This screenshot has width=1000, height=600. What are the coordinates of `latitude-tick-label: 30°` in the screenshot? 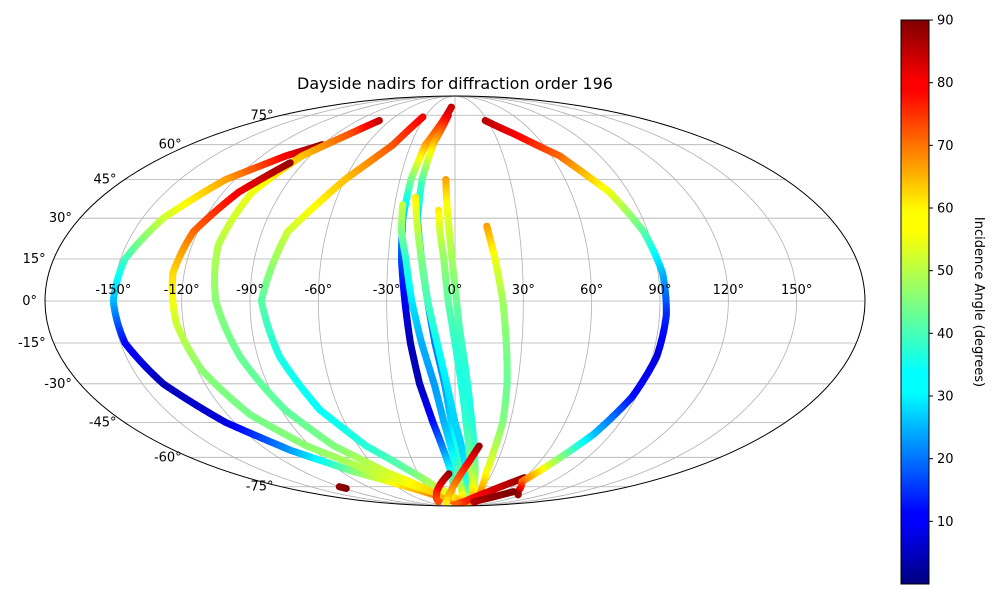 It's located at (60, 218).